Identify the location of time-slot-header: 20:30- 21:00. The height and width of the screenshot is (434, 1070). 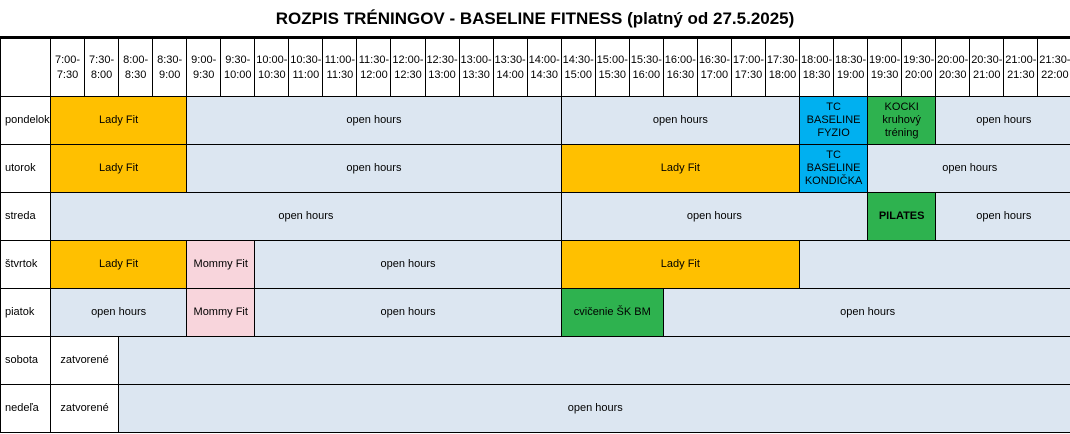
(987, 67).